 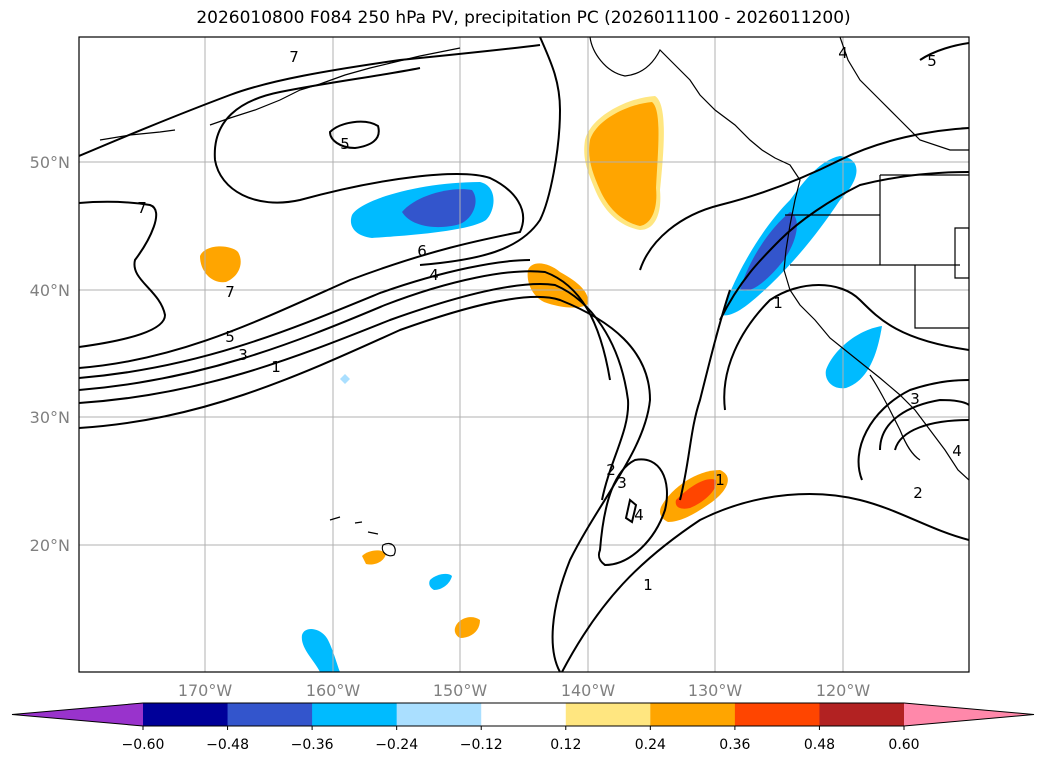 I want to click on colorbar-tick-label: −0.24, so click(x=396, y=745).